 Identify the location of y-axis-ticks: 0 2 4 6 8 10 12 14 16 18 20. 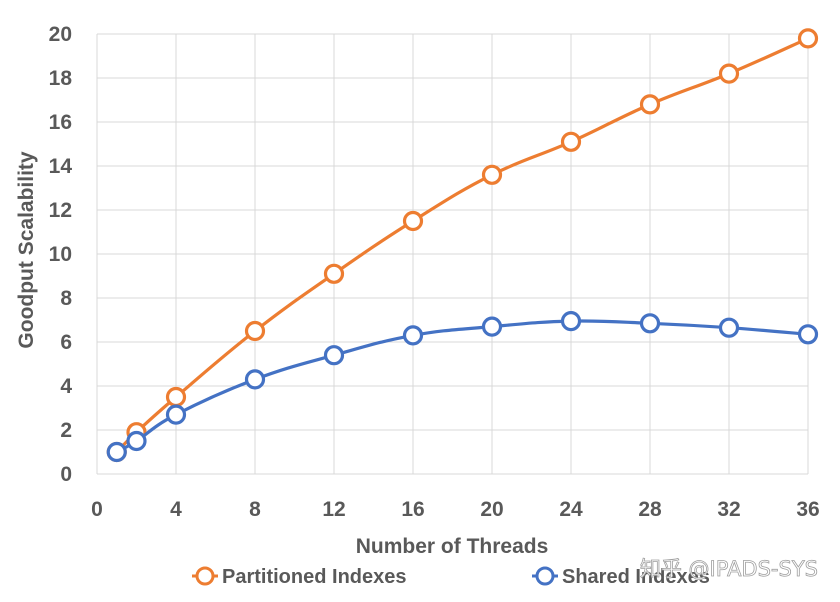
(61, 254).